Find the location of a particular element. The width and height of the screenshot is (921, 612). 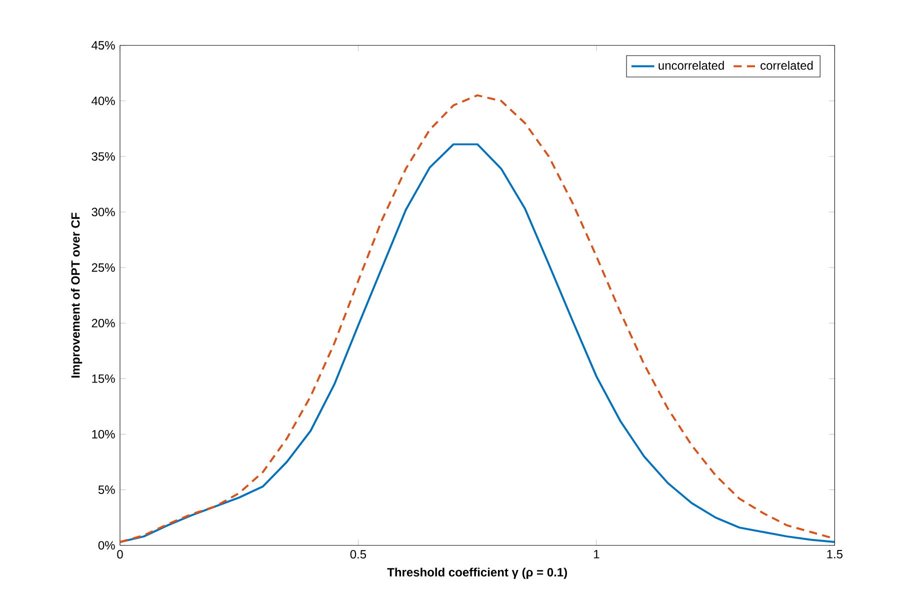

legend-label: correlated is located at coordinates (786, 65).